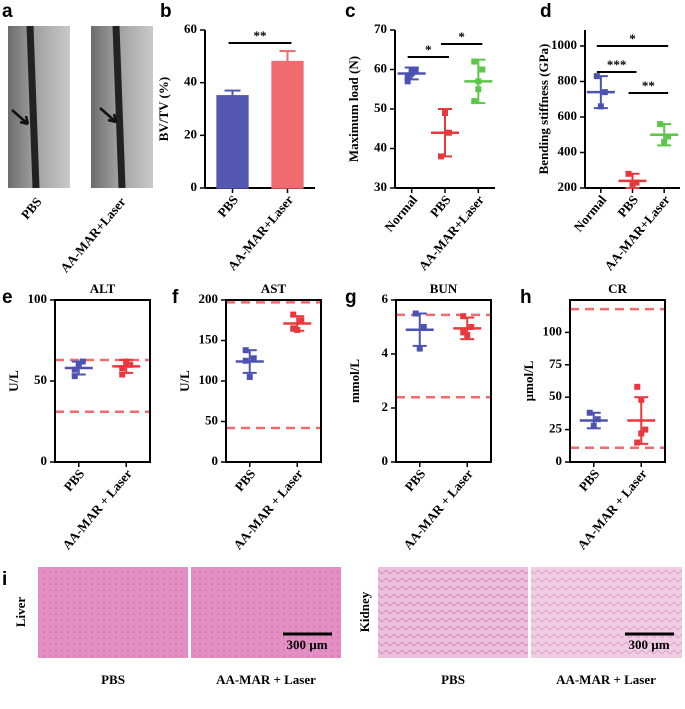 The height and width of the screenshot is (709, 685). What do you see at coordinates (385, 352) in the screenshot?
I see `y-tick-label: 4` at bounding box center [385, 352].